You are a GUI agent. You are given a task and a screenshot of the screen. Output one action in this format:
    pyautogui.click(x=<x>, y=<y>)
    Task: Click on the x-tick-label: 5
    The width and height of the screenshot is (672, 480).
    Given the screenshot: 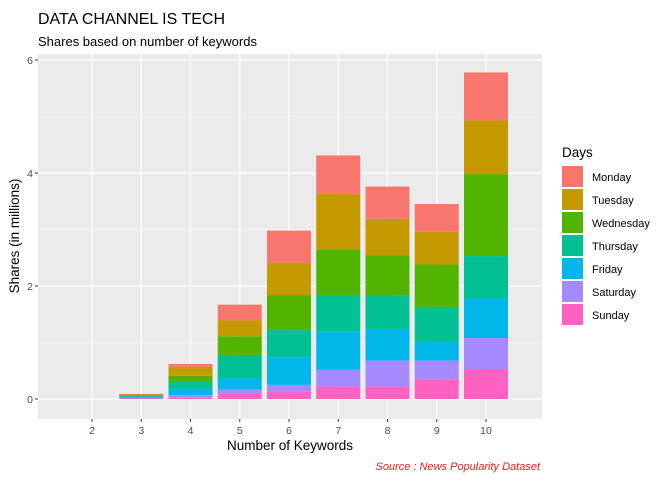 What is the action you would take?
    pyautogui.click(x=240, y=431)
    